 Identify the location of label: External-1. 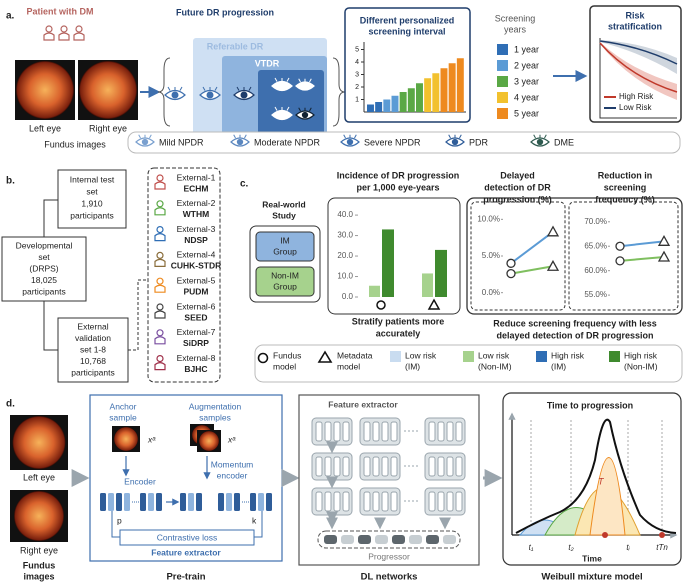
(196, 177).